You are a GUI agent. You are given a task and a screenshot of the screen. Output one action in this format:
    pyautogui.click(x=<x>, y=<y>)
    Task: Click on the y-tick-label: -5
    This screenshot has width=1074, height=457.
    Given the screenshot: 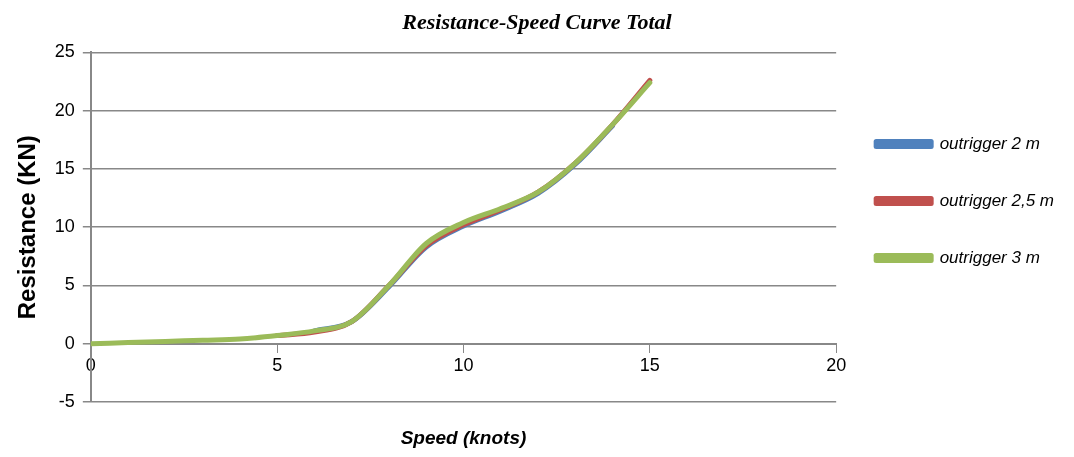 What is the action you would take?
    pyautogui.click(x=66, y=400)
    